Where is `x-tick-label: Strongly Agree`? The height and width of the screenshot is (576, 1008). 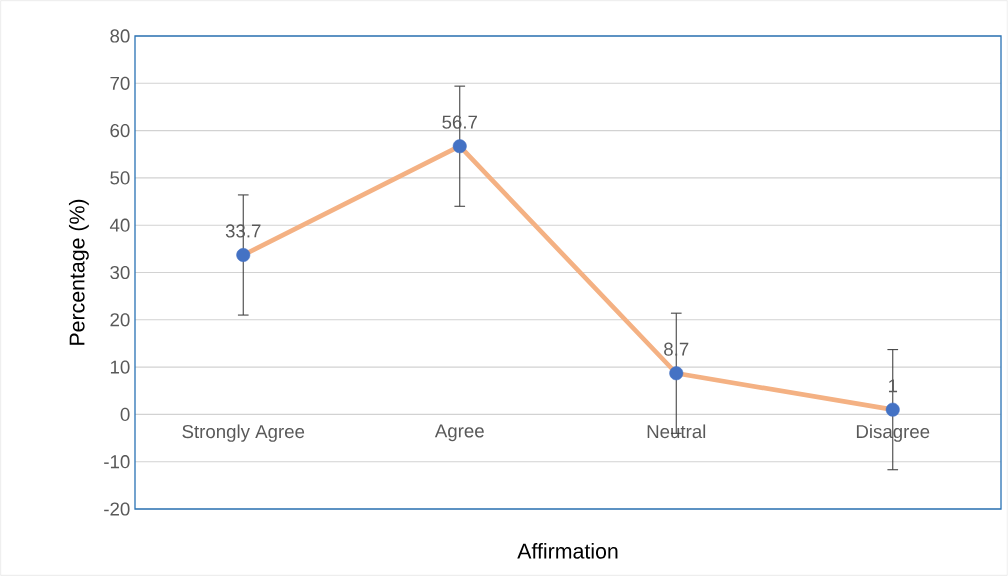
x-tick-label: Strongly Agree is located at coordinates (243, 433).